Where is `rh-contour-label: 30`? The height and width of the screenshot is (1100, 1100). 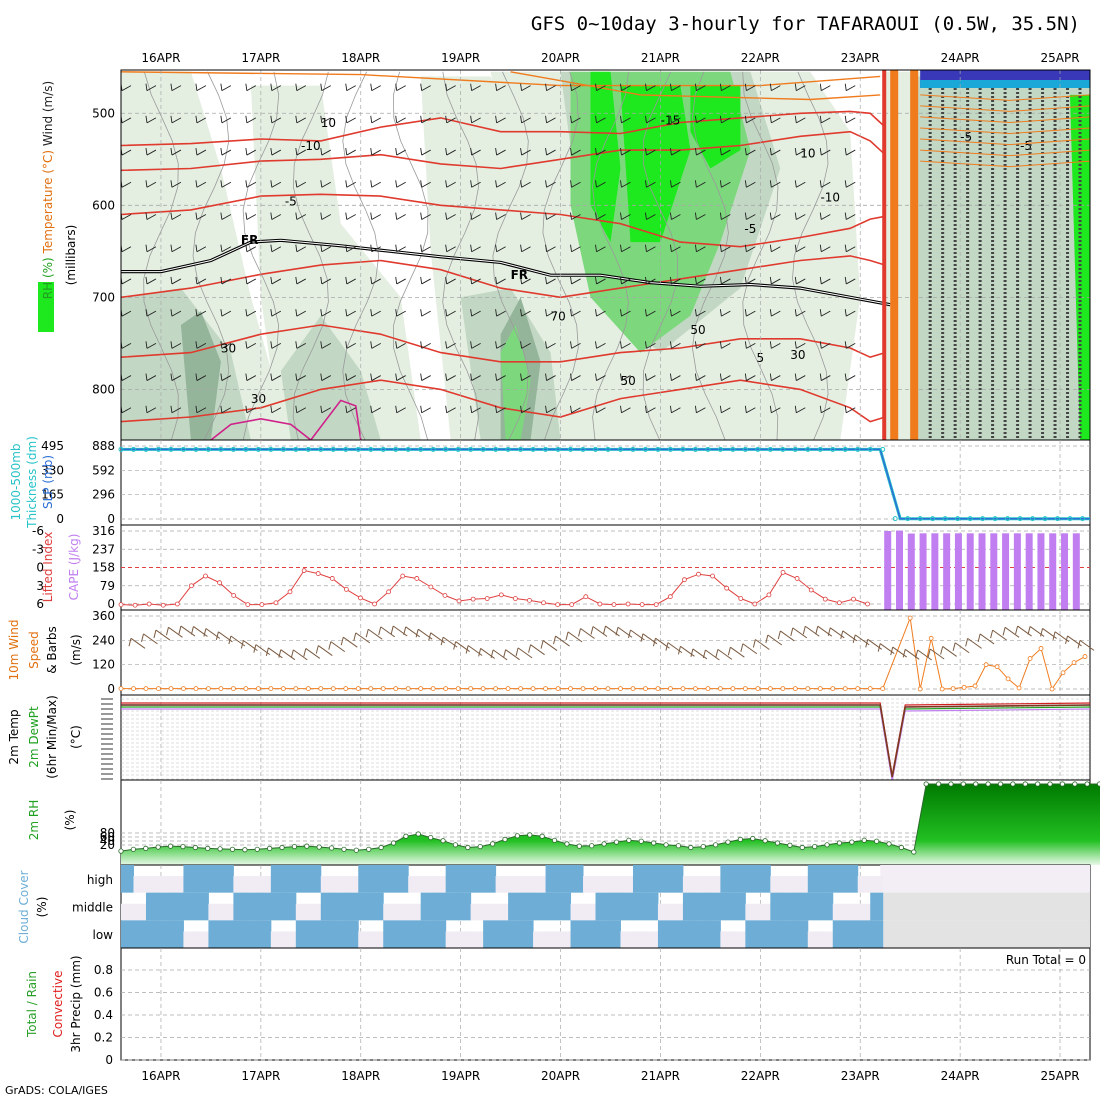
rh-contour-label: 30 is located at coordinates (228, 349).